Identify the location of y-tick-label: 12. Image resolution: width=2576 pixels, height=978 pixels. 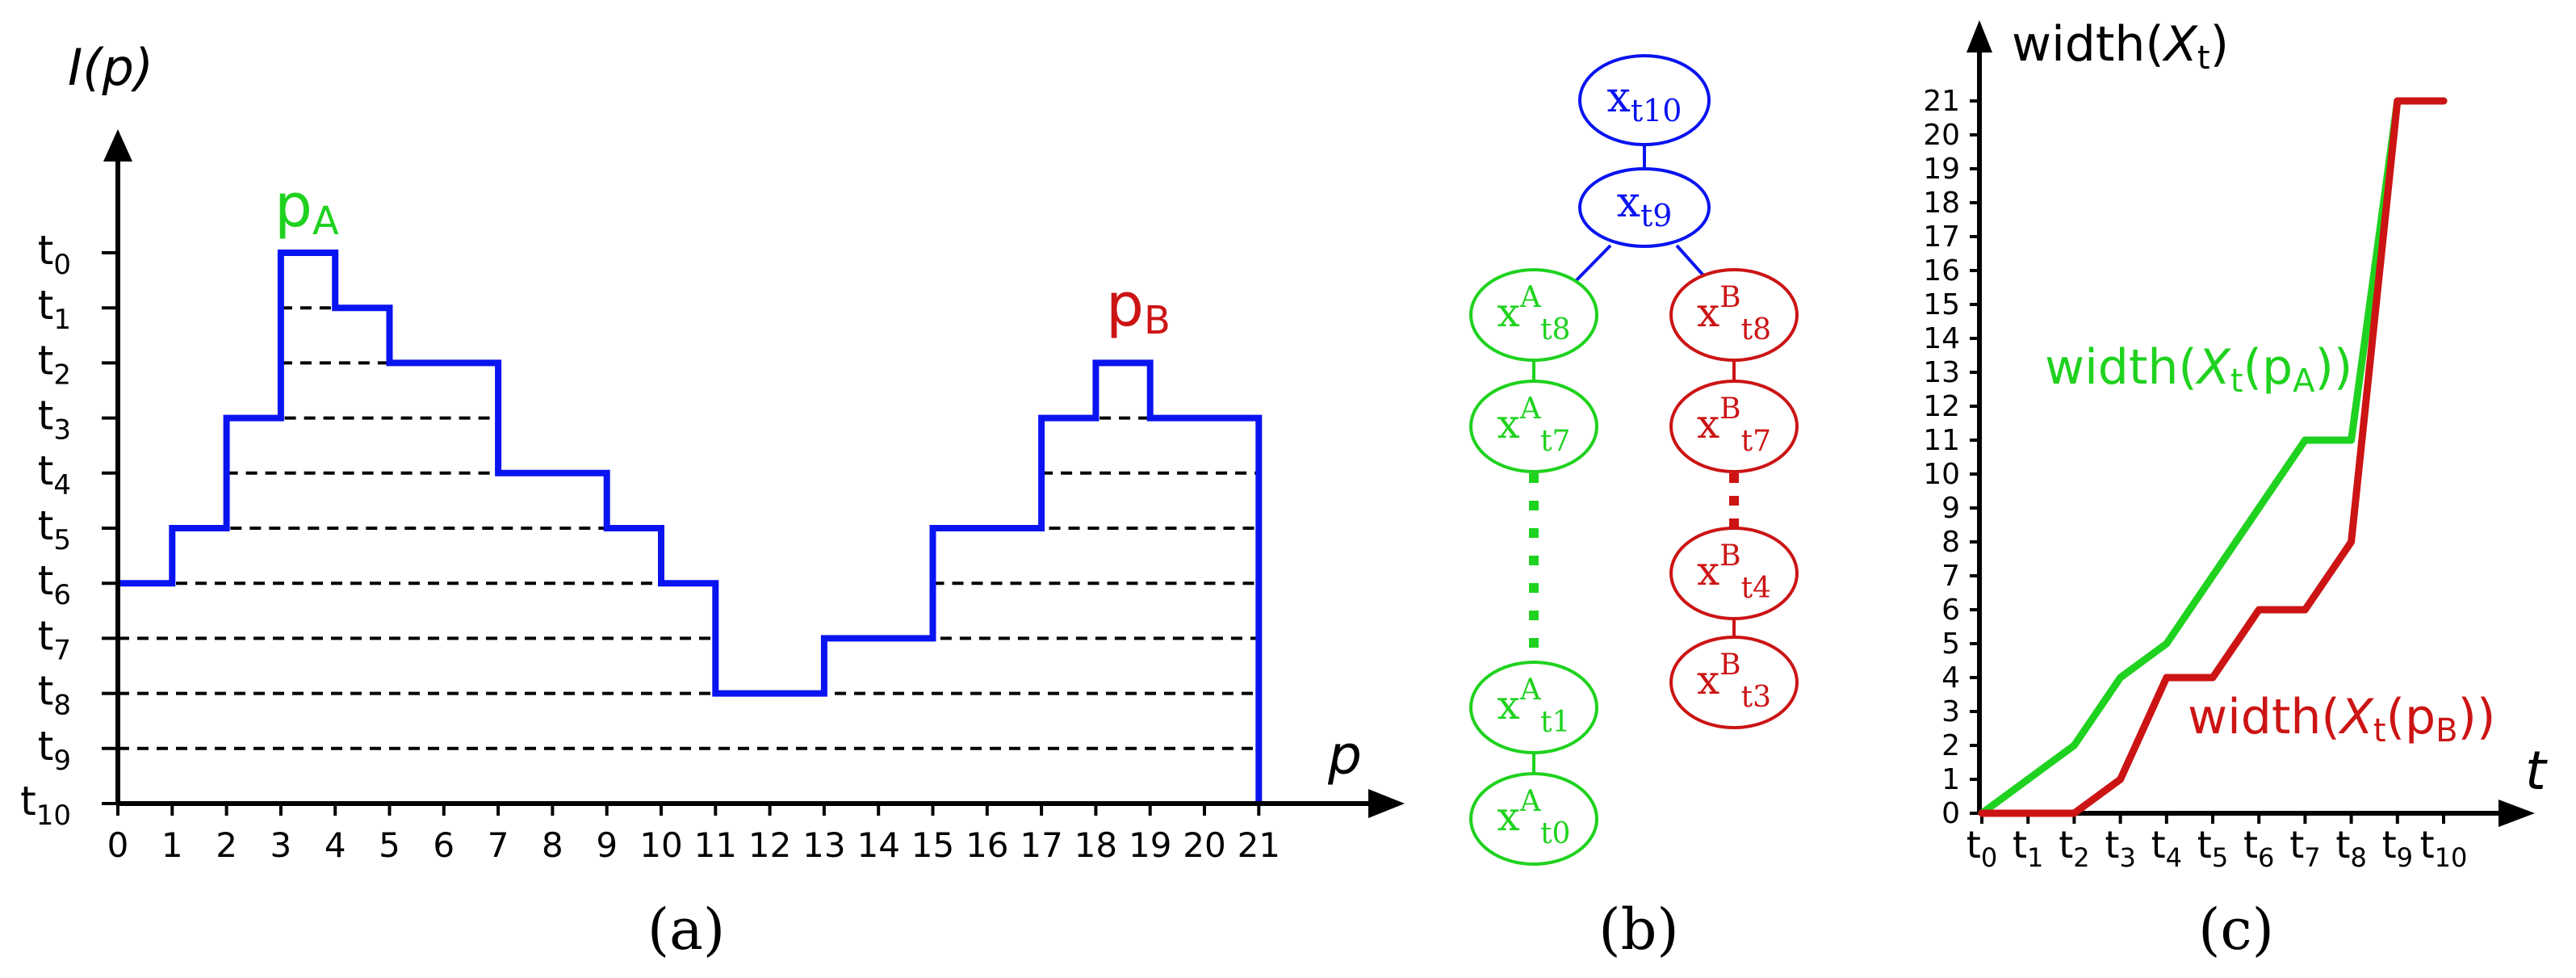
(1941, 406).